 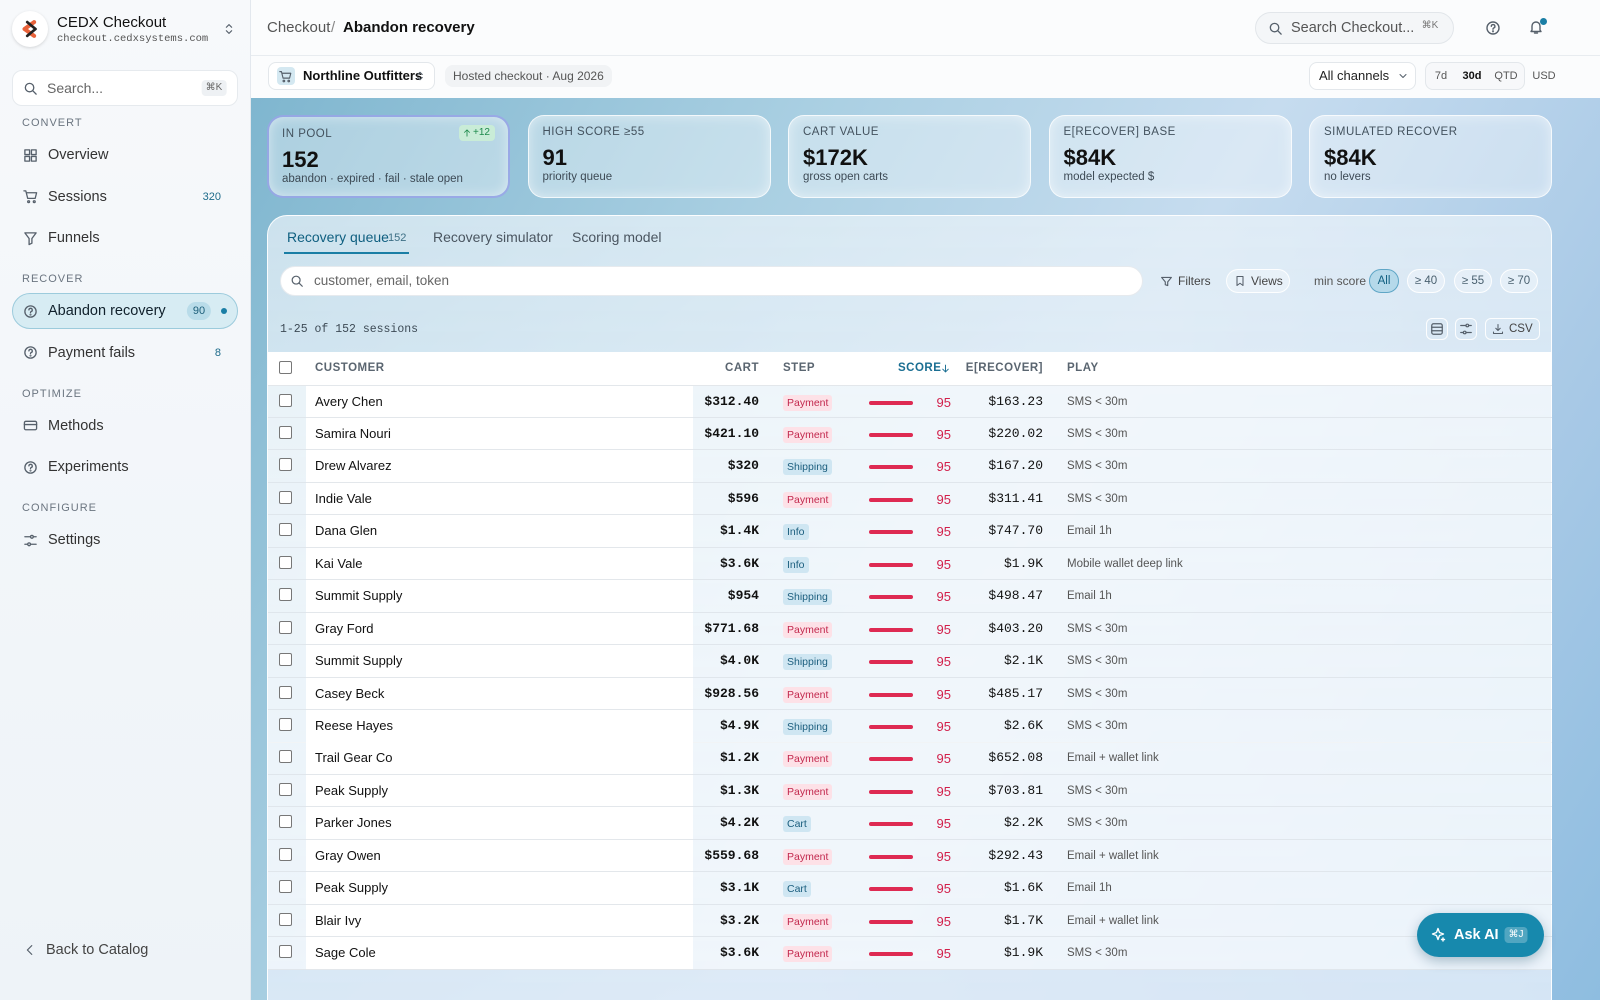 What do you see at coordinates (739, 823) in the screenshot?
I see `cart-value: $4.2K` at bounding box center [739, 823].